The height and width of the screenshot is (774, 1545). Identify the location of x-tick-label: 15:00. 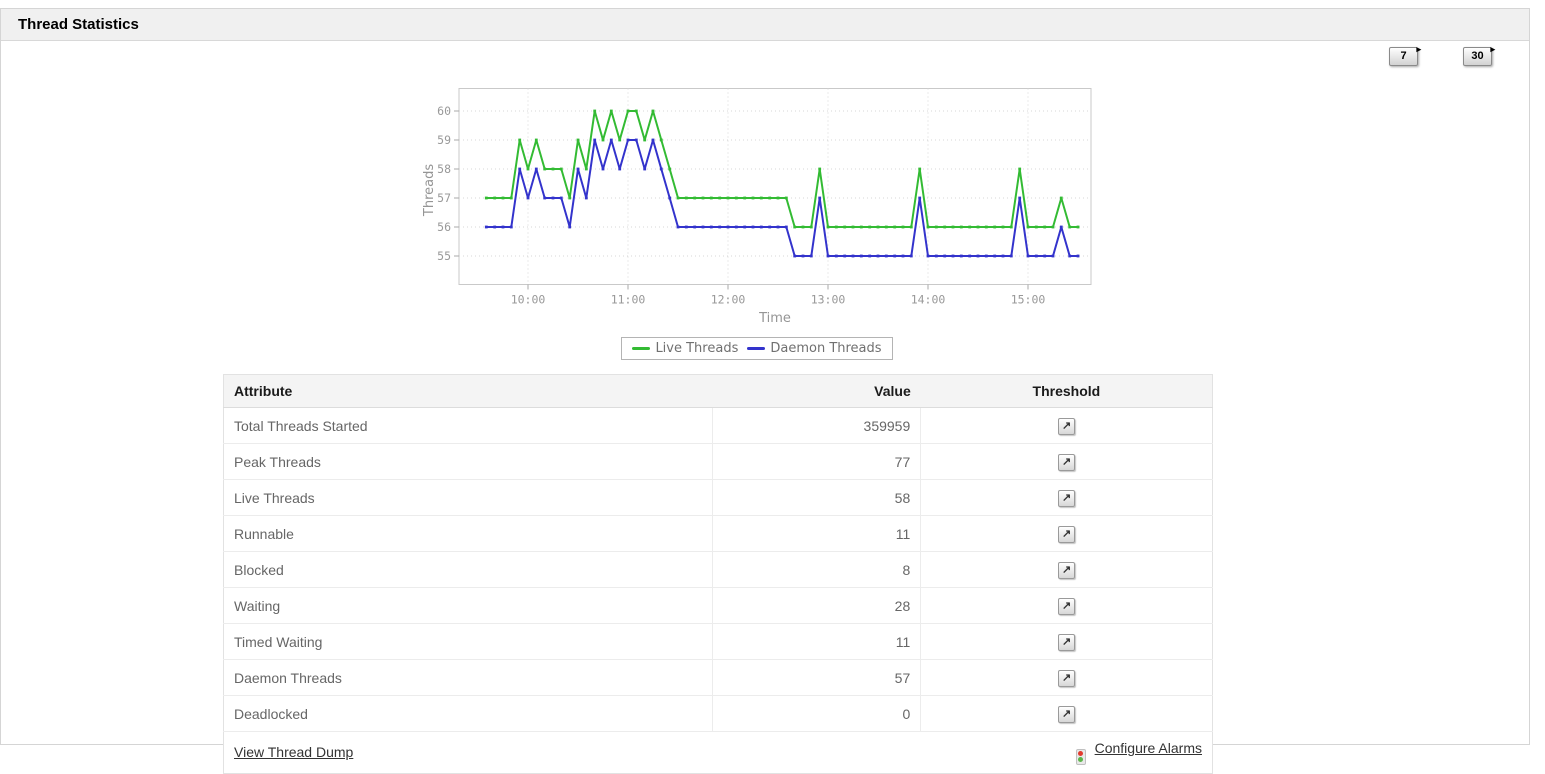
(1028, 300).